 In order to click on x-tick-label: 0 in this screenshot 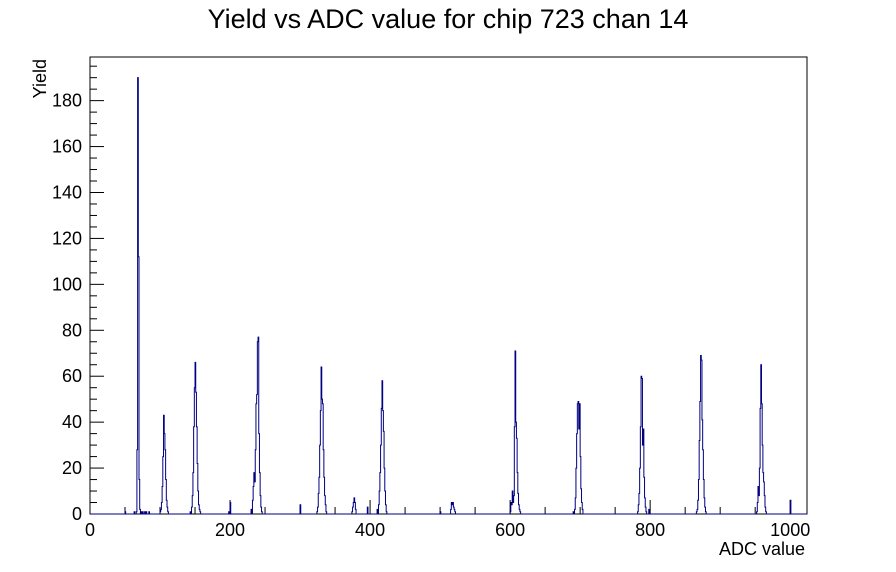, I will do `click(90, 530)`.